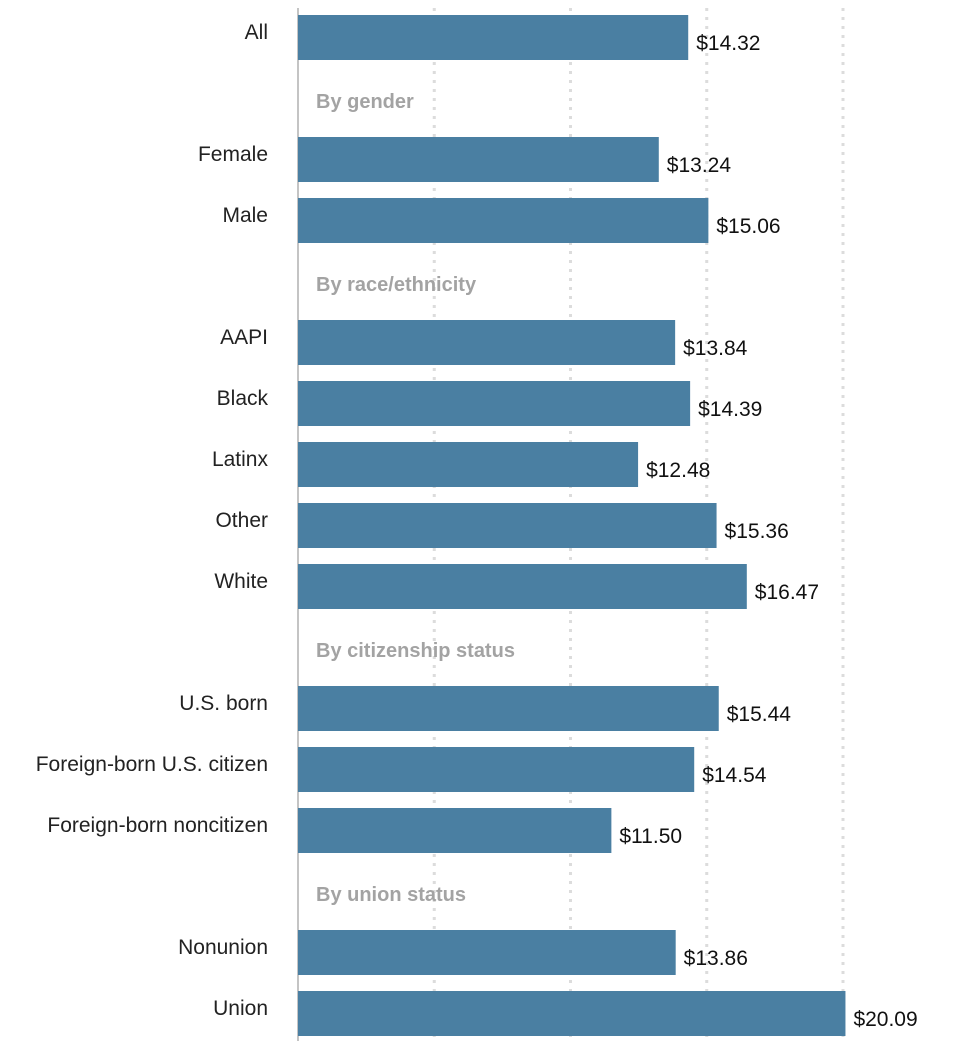 The width and height of the screenshot is (976, 1041). What do you see at coordinates (223, 947) in the screenshot?
I see `category-label: Nonunion` at bounding box center [223, 947].